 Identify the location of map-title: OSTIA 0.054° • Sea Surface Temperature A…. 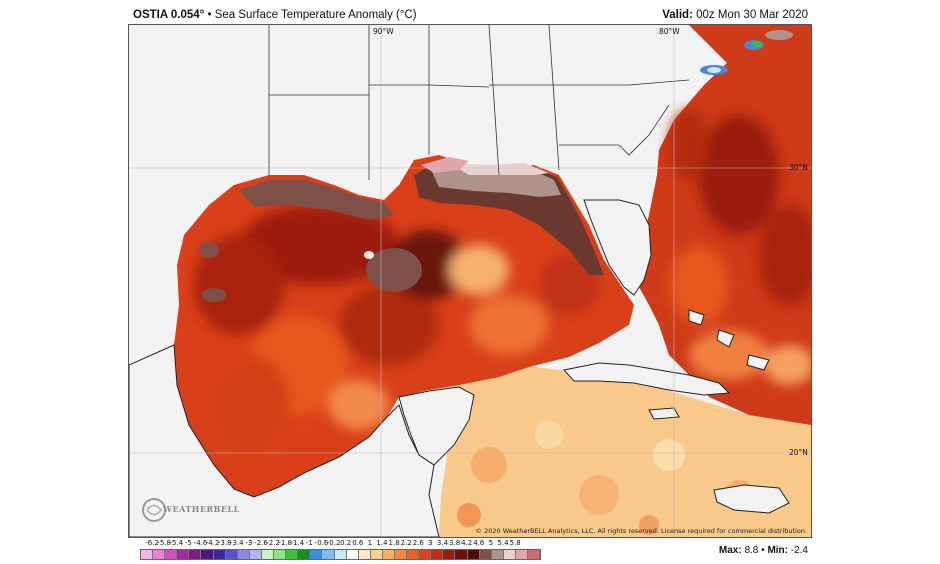
(275, 15).